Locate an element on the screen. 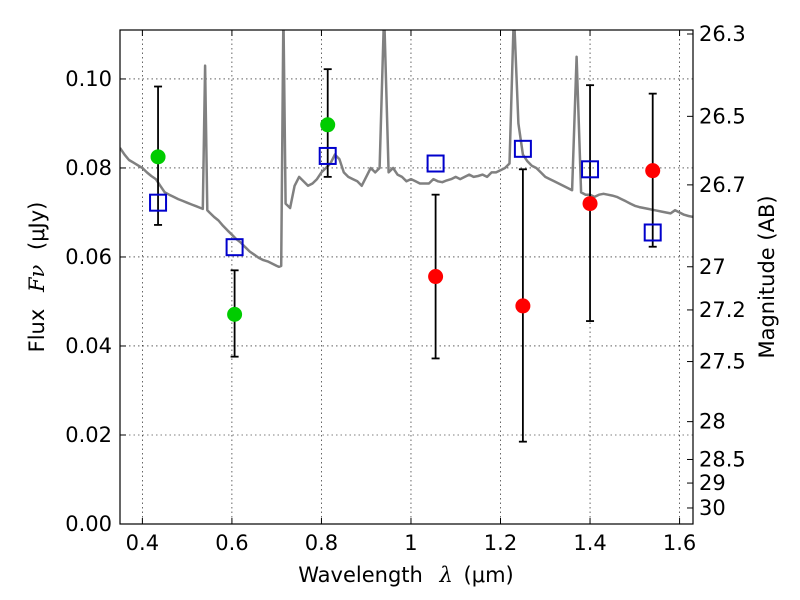  y-axis-label: Flux Fν (μJy) is located at coordinates (37, 277).